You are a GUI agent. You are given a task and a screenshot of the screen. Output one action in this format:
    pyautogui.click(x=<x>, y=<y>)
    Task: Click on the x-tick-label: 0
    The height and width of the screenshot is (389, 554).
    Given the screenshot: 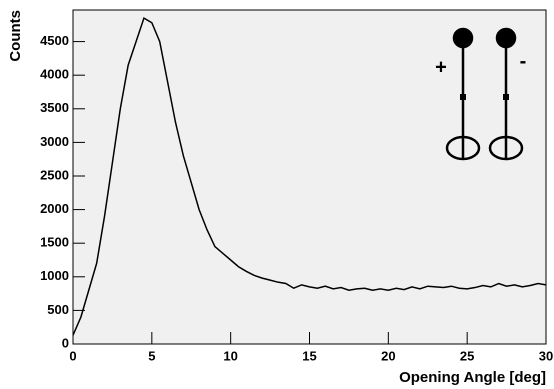 What is the action you would take?
    pyautogui.click(x=72, y=355)
    